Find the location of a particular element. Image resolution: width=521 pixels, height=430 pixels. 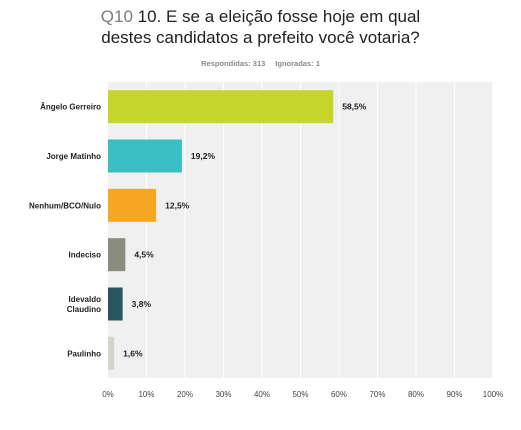

title-text-line-1: 10. E se a eleição fosse hoje em qual is located at coordinates (279, 16).